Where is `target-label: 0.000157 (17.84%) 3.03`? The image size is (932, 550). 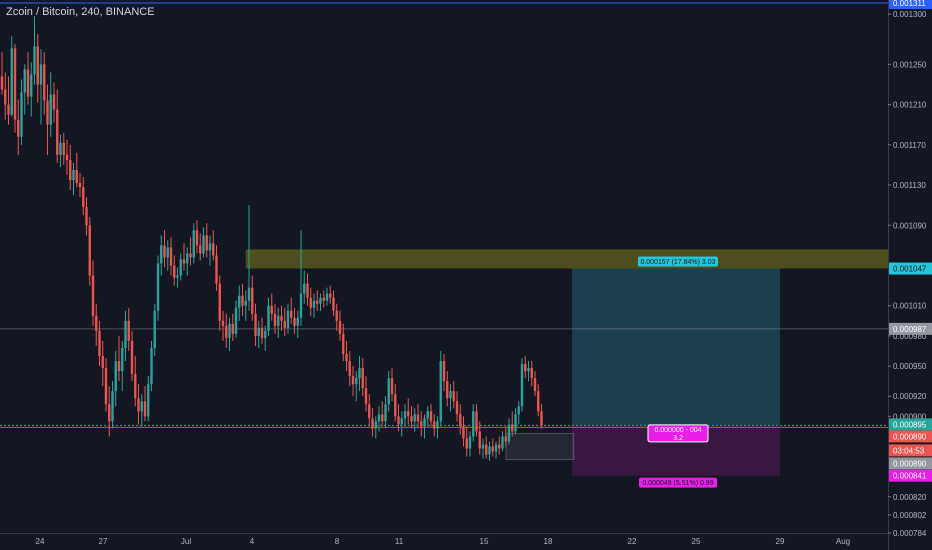 target-label: 0.000157 (17.84%) 3.03 is located at coordinates (677, 262).